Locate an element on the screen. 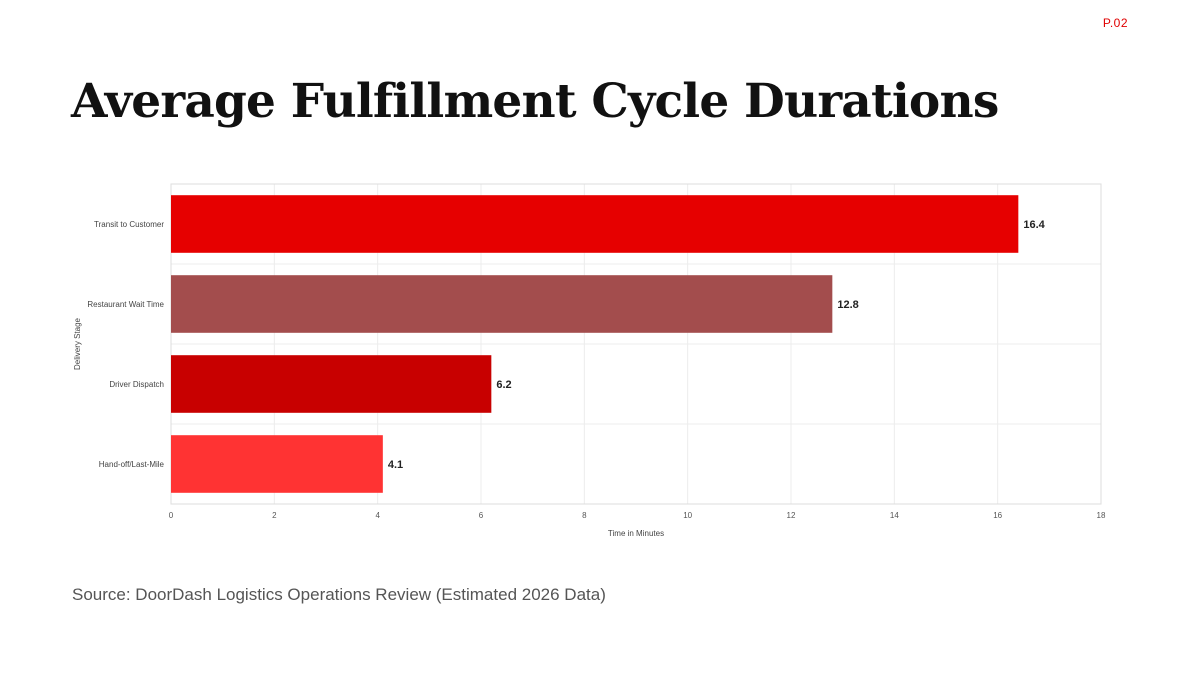  x-axis-label: Time in Minutes is located at coordinates (636, 533).